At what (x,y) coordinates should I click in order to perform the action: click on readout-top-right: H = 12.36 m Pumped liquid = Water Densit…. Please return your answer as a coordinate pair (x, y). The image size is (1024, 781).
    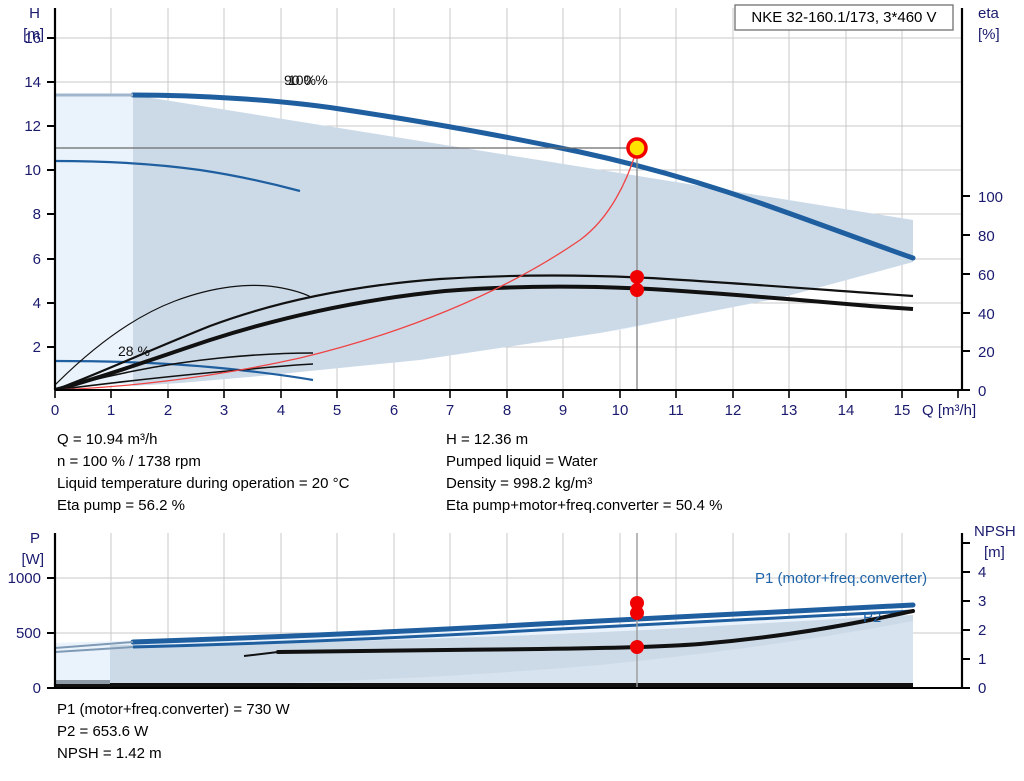
    Looking at the image, I should click on (584, 473).